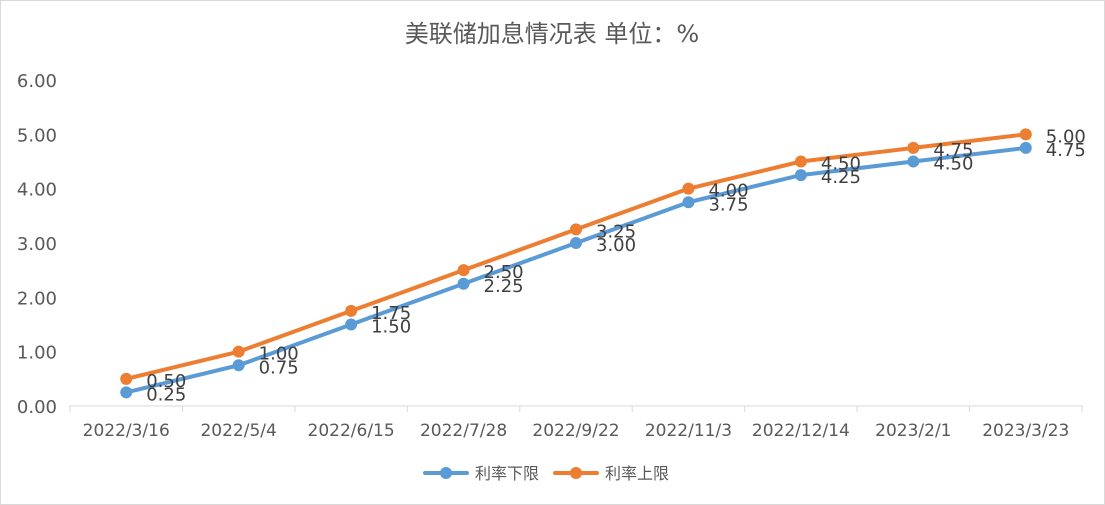  Describe the element at coordinates (688, 431) in the screenshot. I see `x-tick-label: 2022/11/3` at that location.